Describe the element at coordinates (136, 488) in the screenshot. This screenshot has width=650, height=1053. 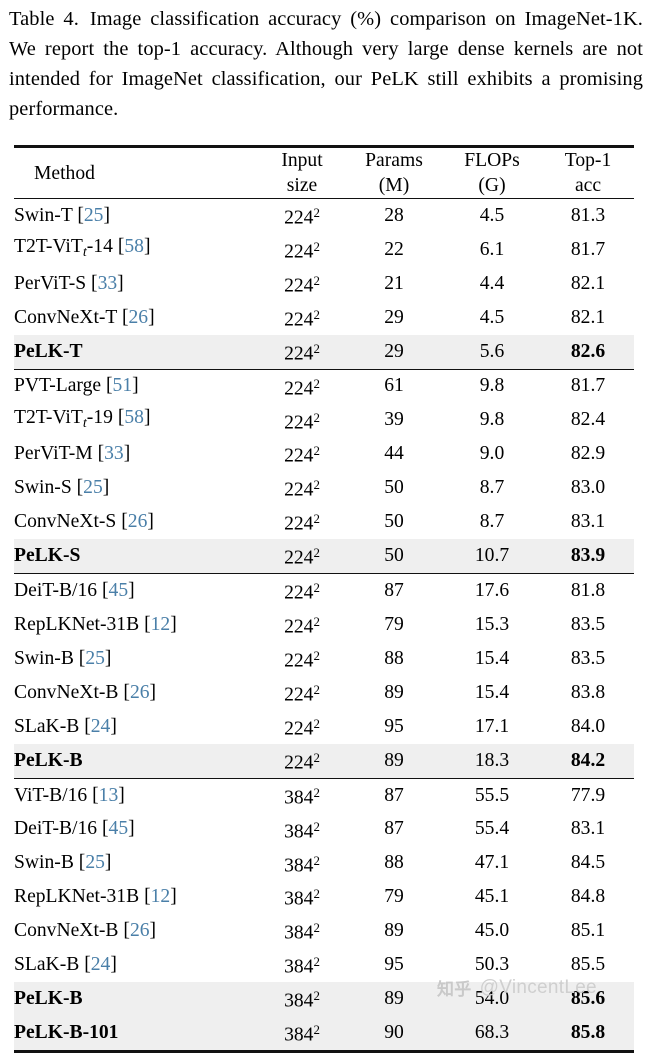
I see `cell-method: Swin-S [25]` at that location.